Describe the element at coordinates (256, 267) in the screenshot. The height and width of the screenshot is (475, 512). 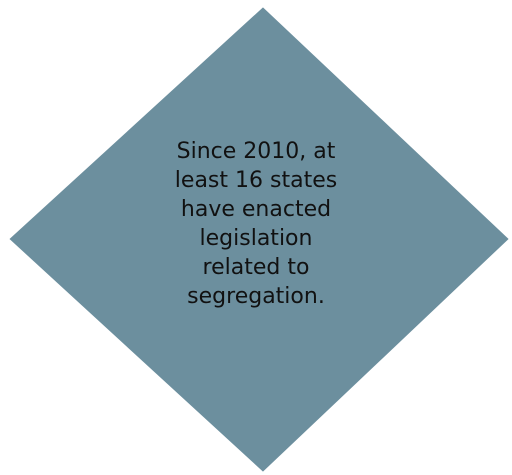
I see `caption-line-5: related to` at that location.